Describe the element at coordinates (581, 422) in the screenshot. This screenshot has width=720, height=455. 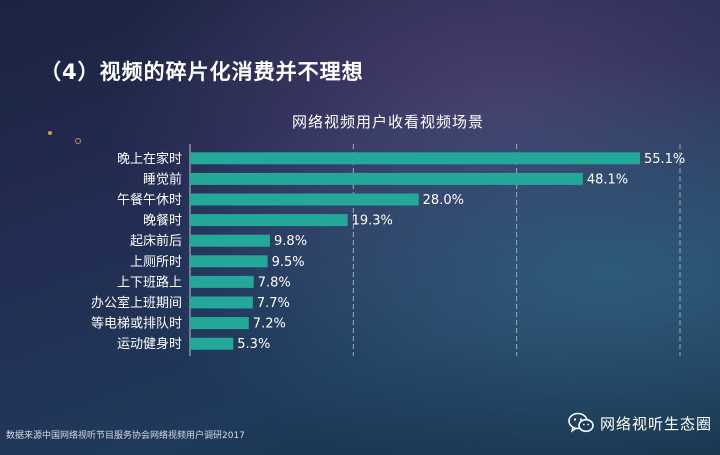
I see `wechat-icon` at that location.